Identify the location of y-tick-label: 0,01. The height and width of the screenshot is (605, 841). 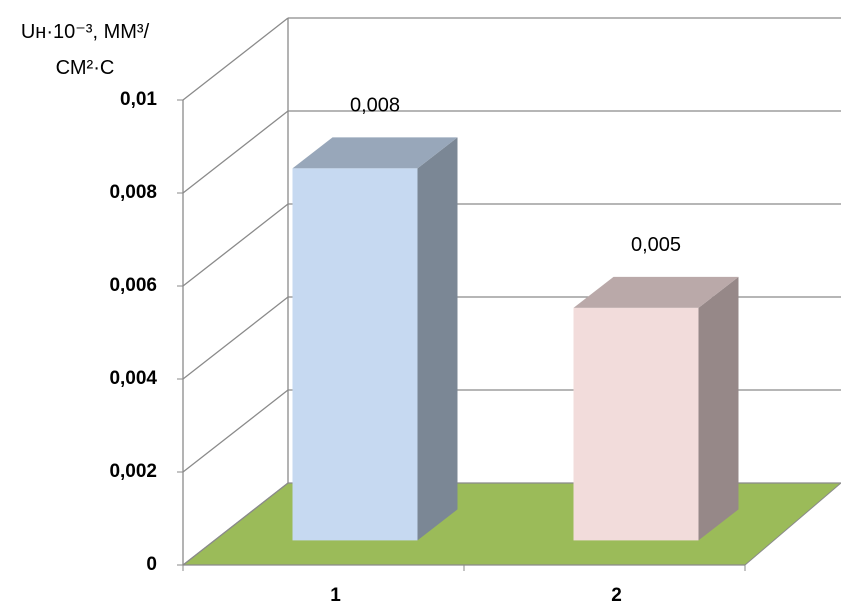
(138, 99).